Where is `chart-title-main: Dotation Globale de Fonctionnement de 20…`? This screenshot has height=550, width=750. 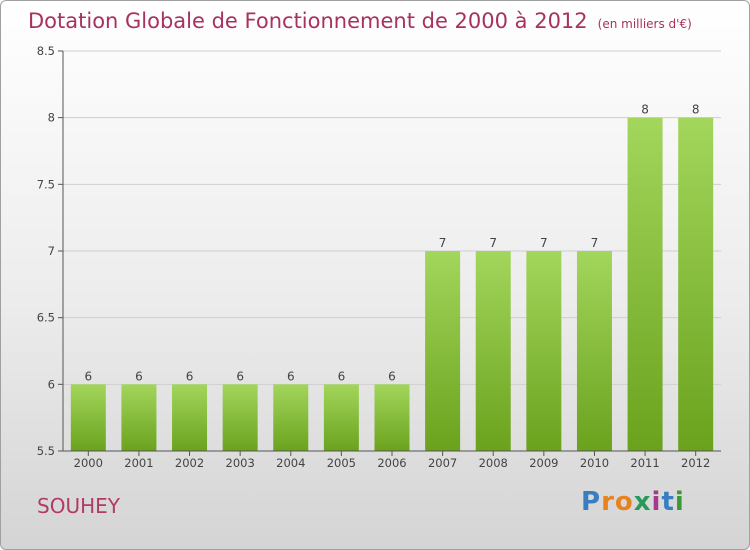
chart-title-main: Dotation Globale de Fonctionnement de 20… is located at coordinates (308, 21).